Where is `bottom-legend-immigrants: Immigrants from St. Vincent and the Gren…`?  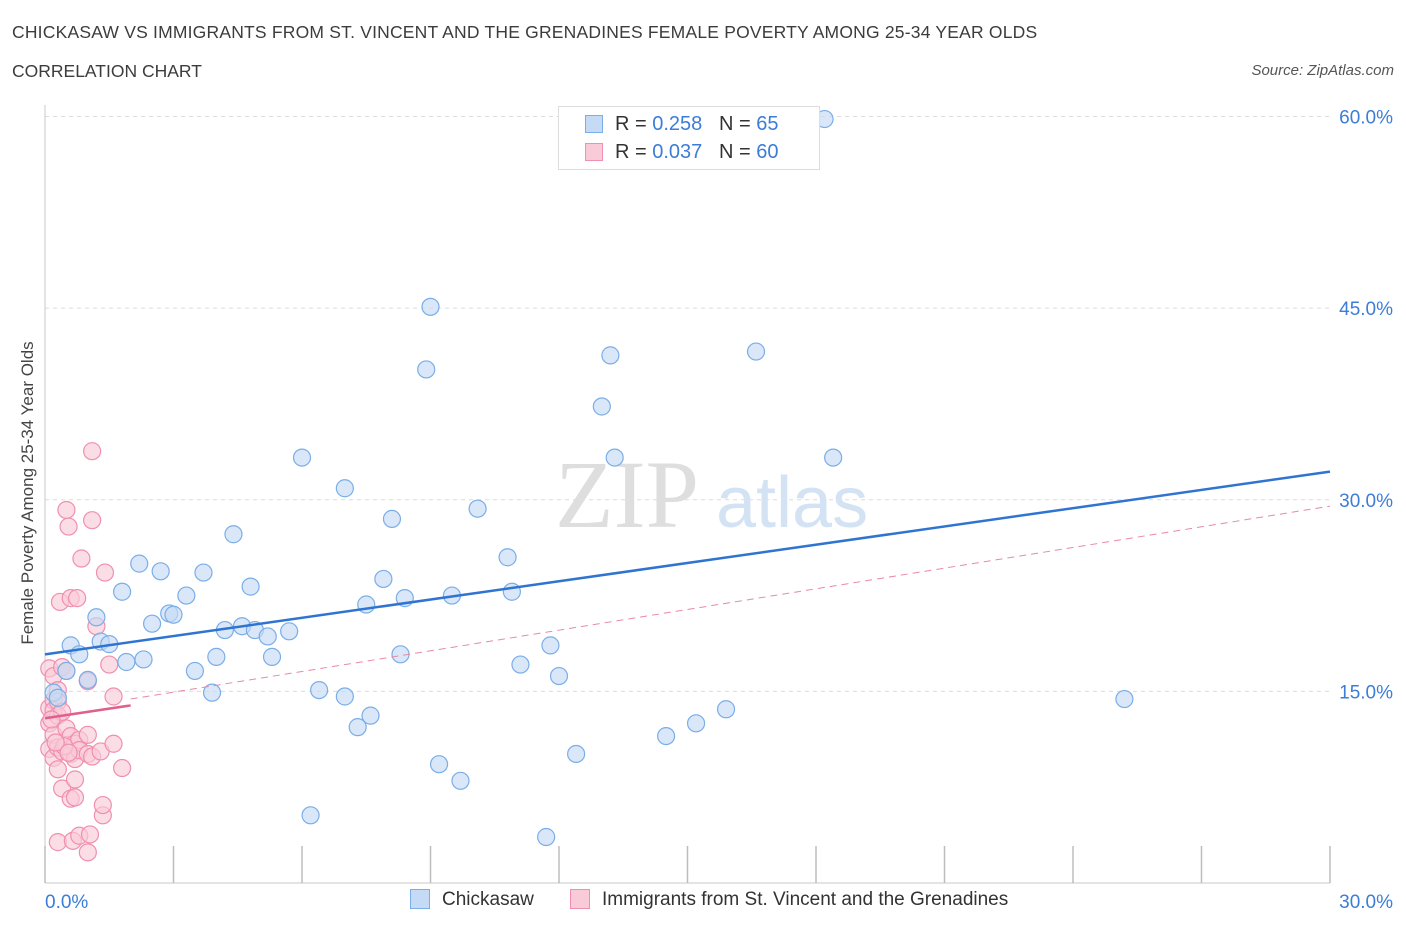 bottom-legend-immigrants: Immigrants from St. Vincent and the Gren… is located at coordinates (789, 900).